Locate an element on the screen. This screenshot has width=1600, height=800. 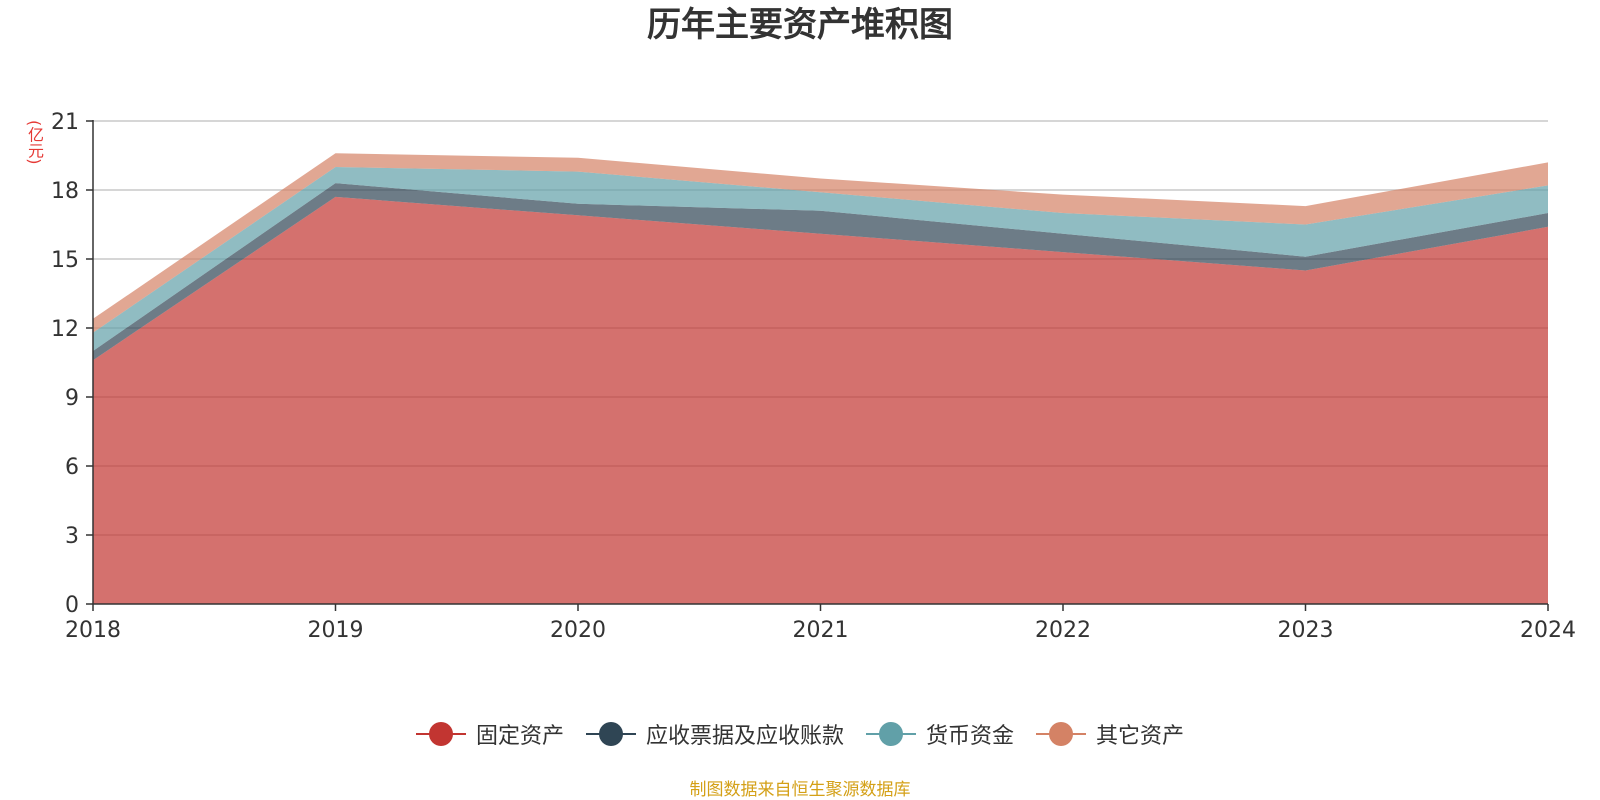
legend-label: 其它资产 is located at coordinates (1140, 736).